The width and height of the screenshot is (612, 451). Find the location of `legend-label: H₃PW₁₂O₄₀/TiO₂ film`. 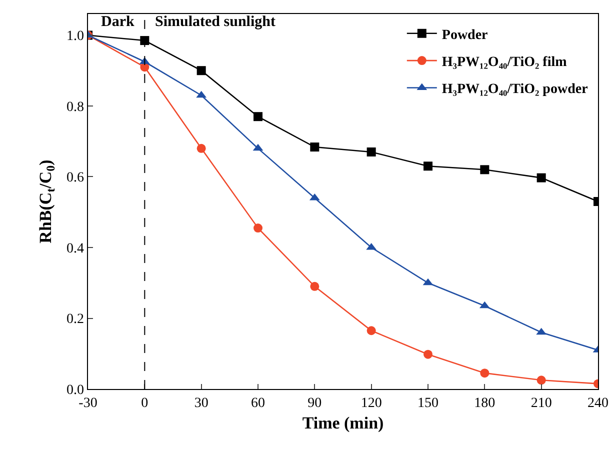

legend-label: H₃PW₁₂O₄₀/TiO₂ film is located at coordinates (505, 62).